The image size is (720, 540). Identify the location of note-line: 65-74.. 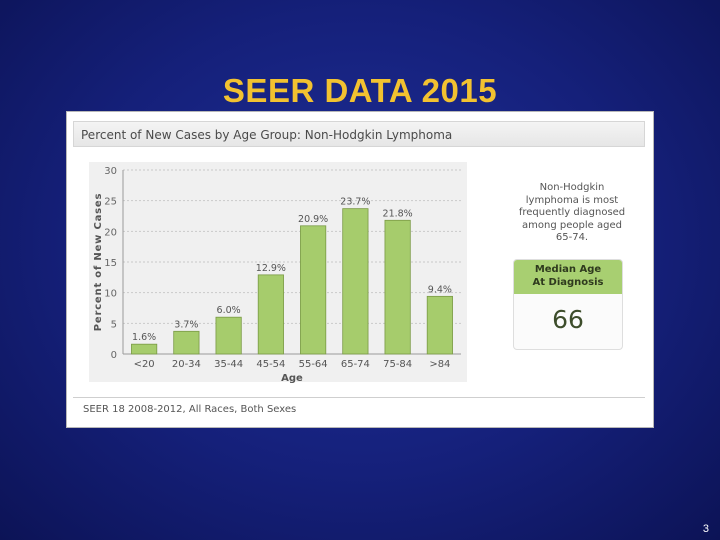
(572, 237).